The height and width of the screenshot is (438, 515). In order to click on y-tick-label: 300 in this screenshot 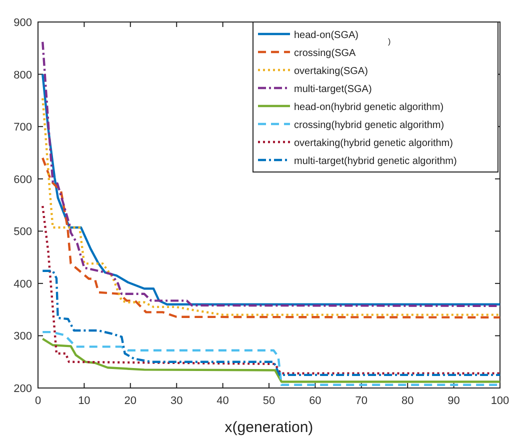, I will do `click(23, 336)`.